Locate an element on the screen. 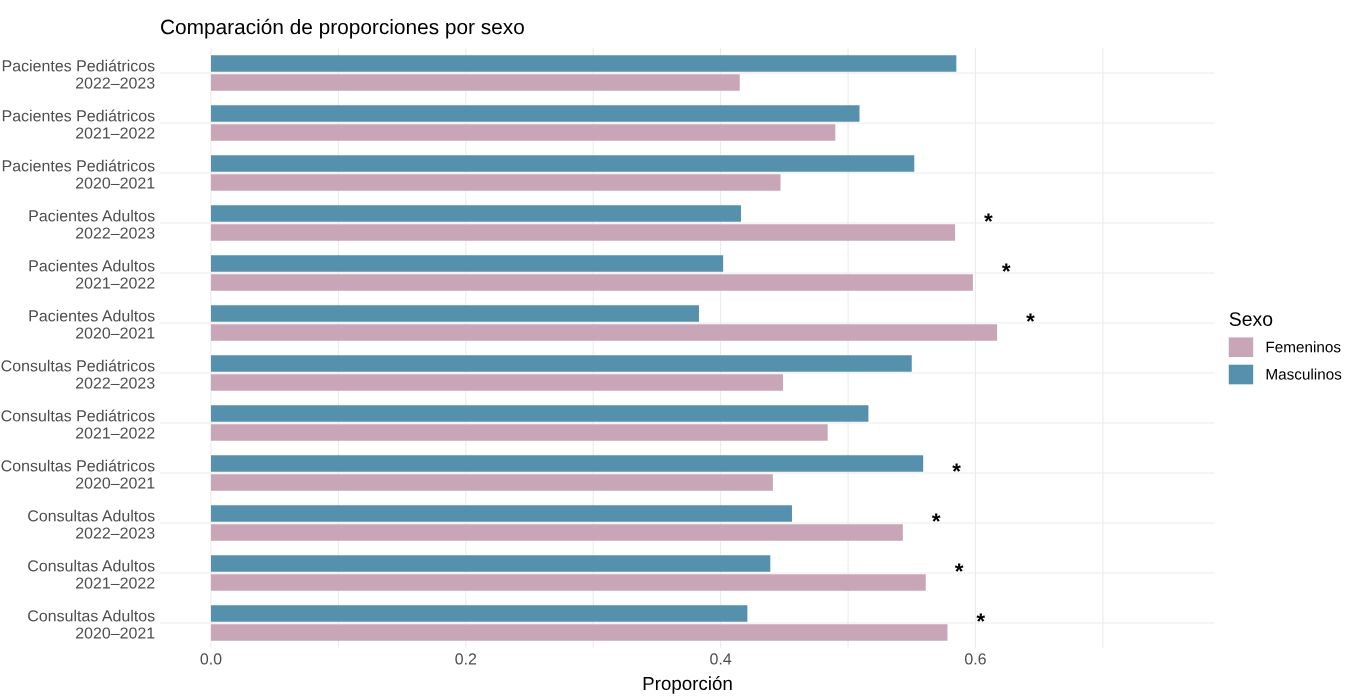 This screenshot has height=696, width=1366. x-axis-title: Proporción is located at coordinates (687, 685).